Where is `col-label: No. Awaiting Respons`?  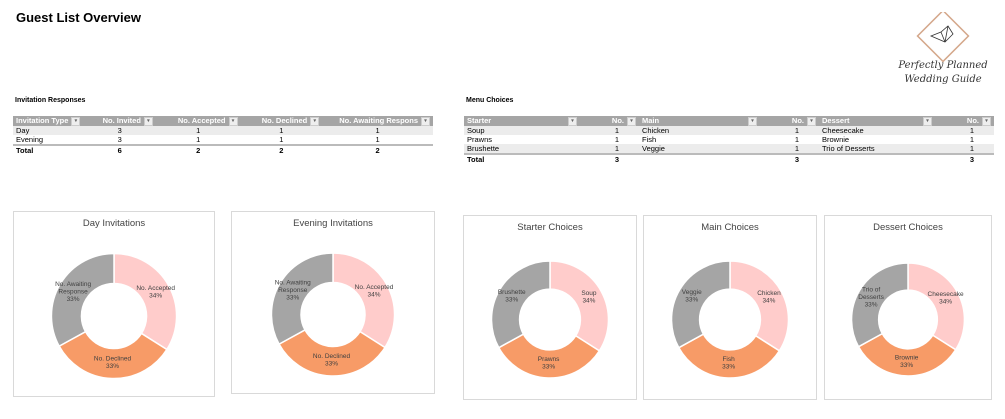 col-label: No. Awaiting Respons is located at coordinates (378, 121).